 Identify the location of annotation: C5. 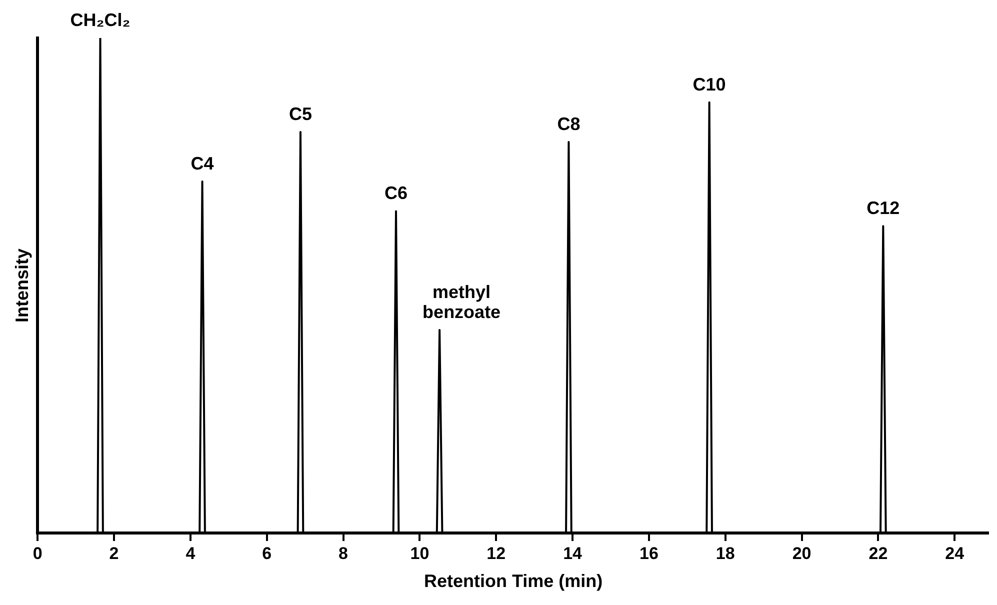
(300, 114).